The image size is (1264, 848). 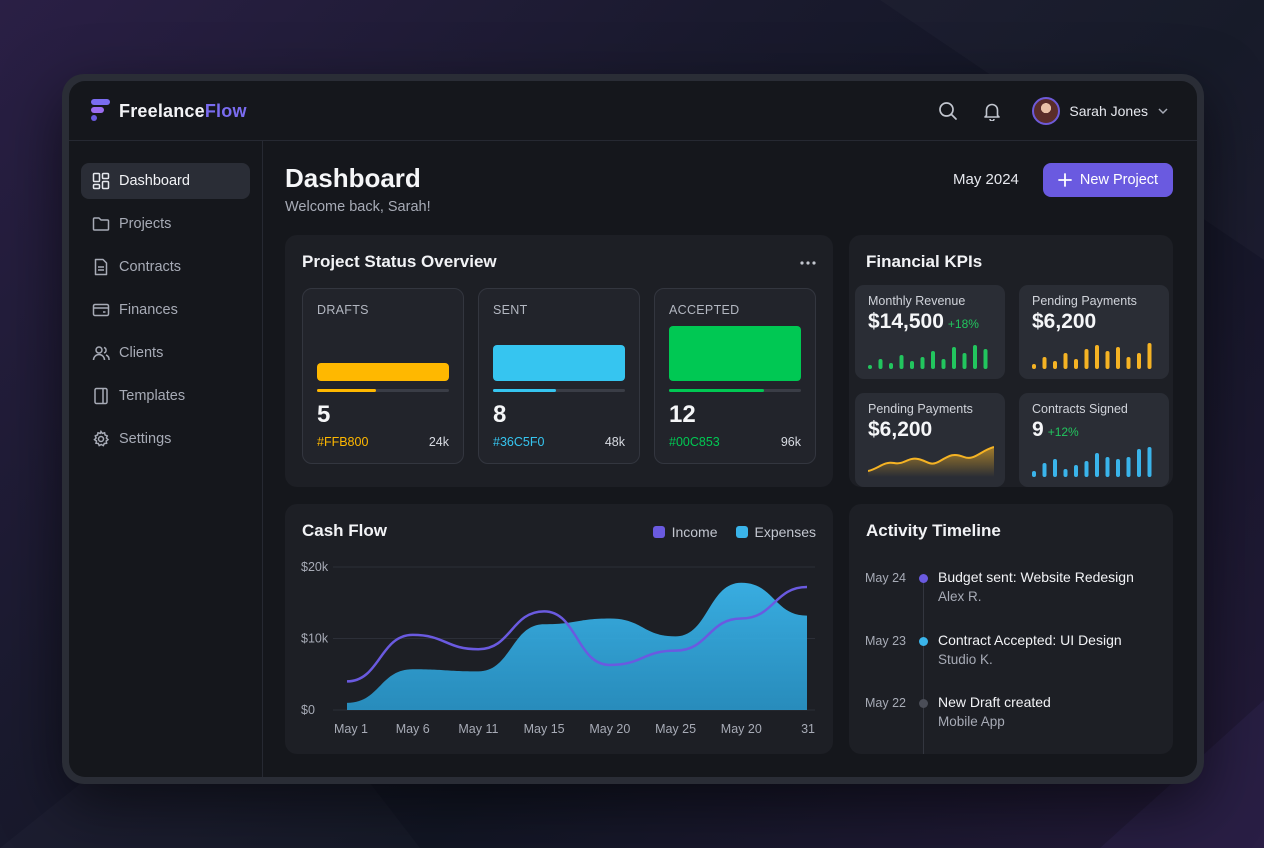 What do you see at coordinates (165, 353) in the screenshot?
I see `sidebar-item-clients: Clients` at bounding box center [165, 353].